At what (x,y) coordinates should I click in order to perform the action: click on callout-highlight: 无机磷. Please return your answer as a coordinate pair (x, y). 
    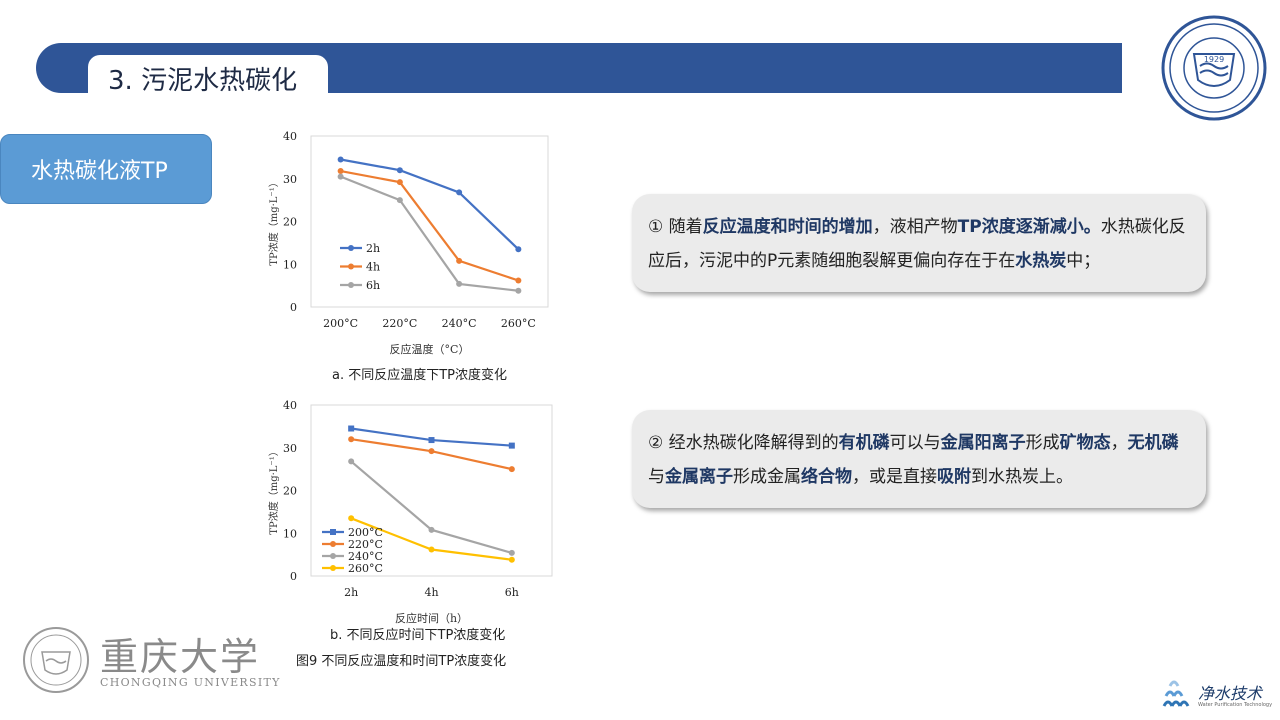
    Looking at the image, I should click on (1153, 443).